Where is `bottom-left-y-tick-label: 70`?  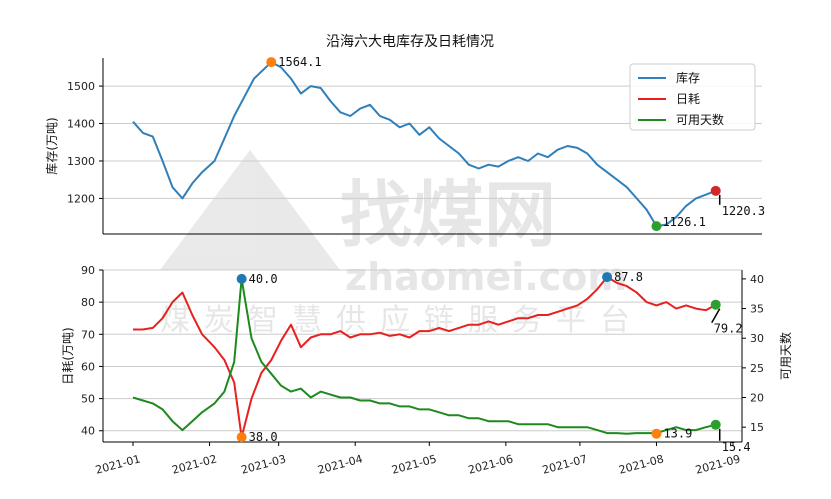 bottom-left-y-tick-label: 70 is located at coordinates (88, 334).